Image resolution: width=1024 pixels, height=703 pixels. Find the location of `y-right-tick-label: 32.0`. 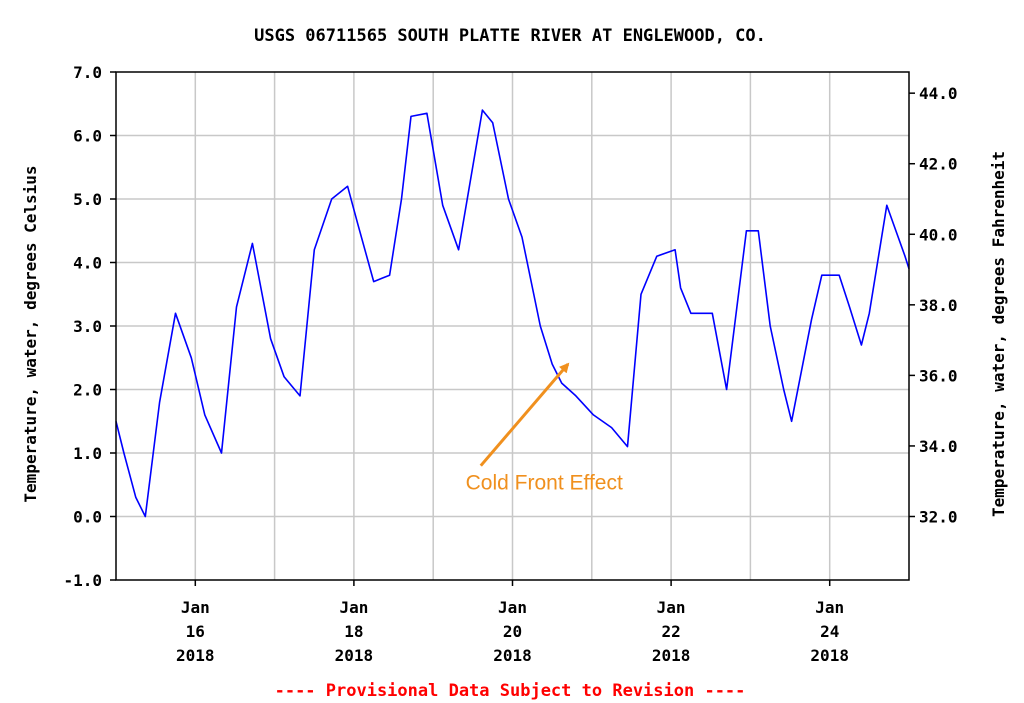

y-right-tick-label: 32.0 is located at coordinates (938, 517).